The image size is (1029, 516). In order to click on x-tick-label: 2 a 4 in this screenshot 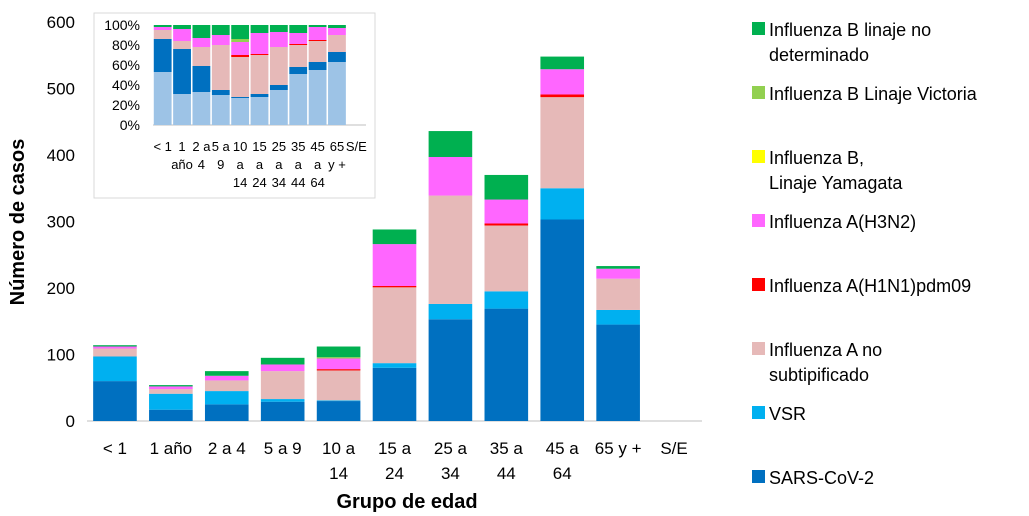, I will do `click(227, 448)`.